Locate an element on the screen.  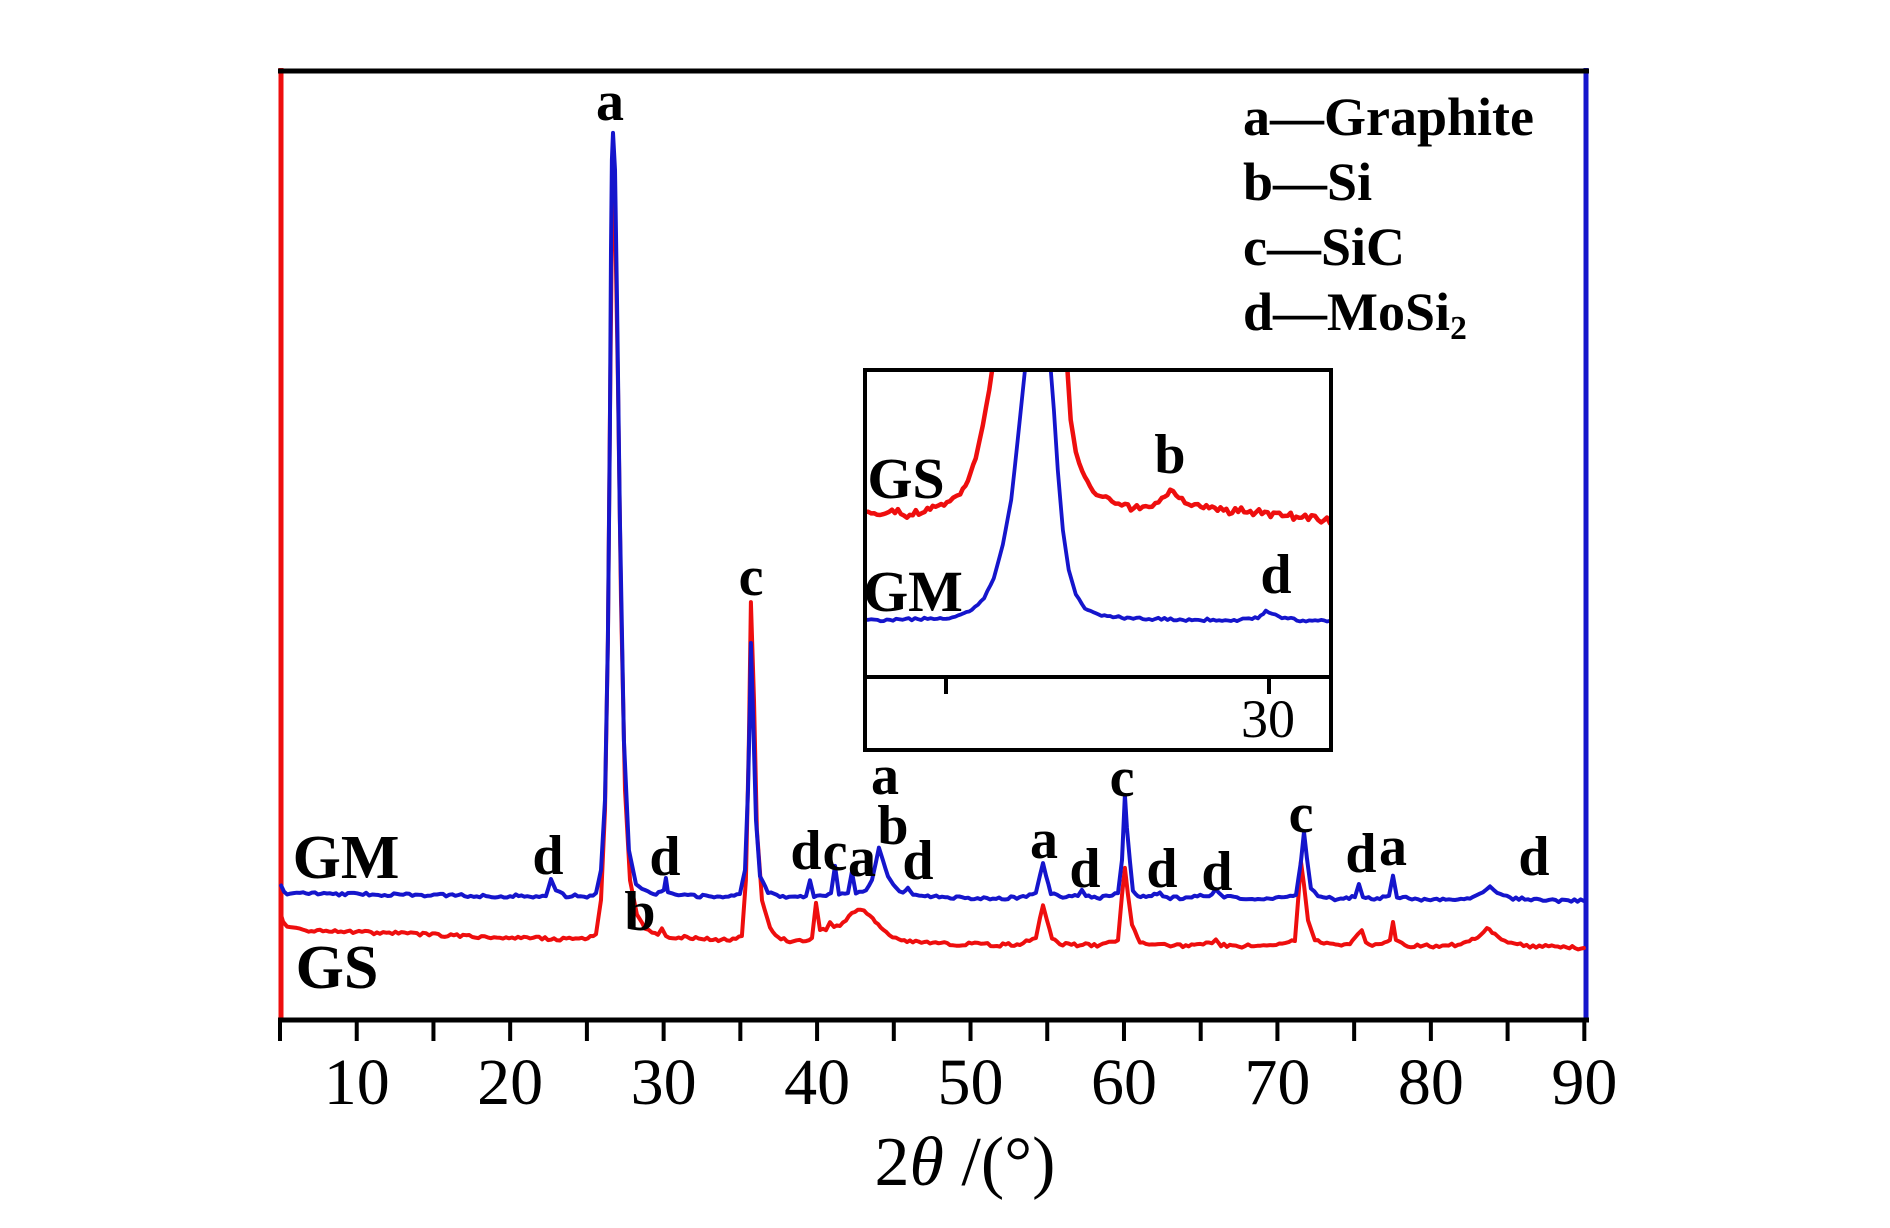
legend-key-d: d— is located at coordinates (1285, 312).